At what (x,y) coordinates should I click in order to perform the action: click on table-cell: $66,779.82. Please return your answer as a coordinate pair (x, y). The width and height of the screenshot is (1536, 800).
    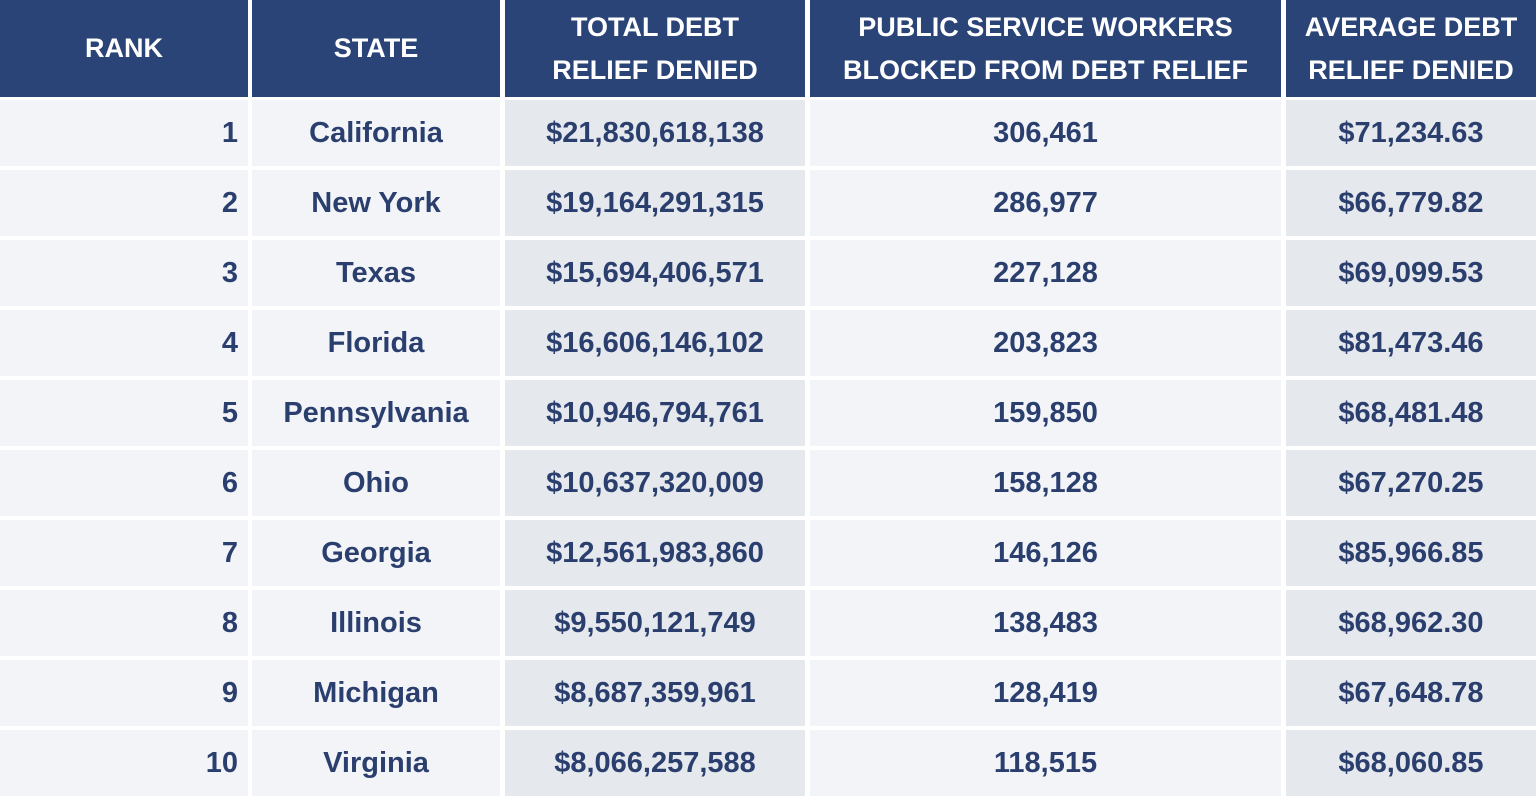
    Looking at the image, I should click on (1411, 203).